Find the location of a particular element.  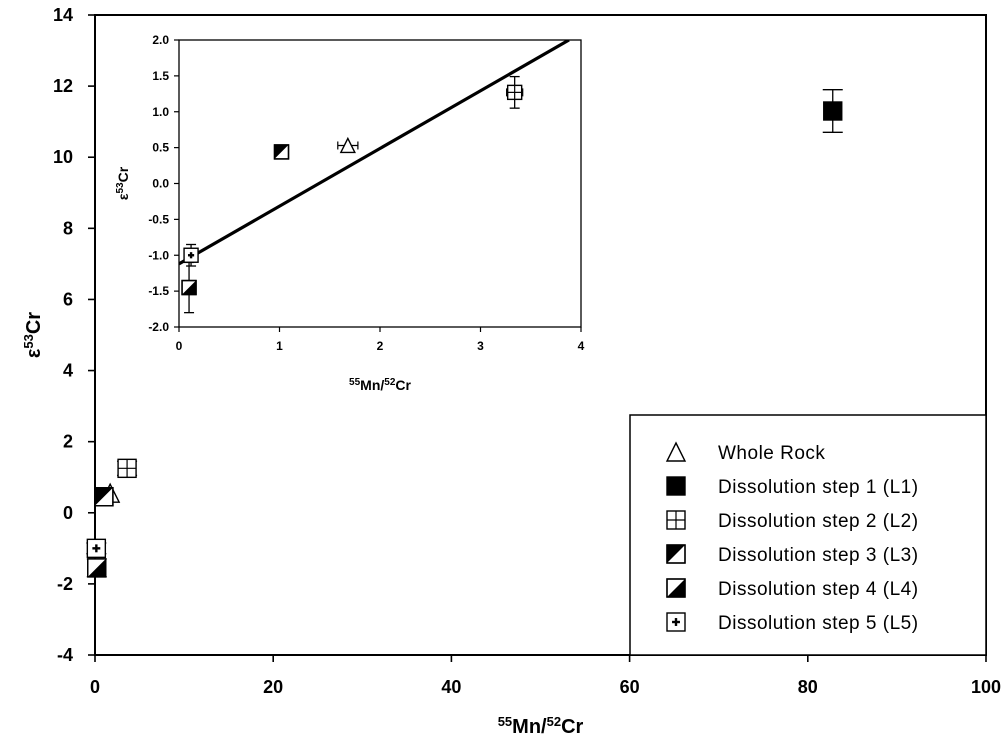

legend-label: Dissolution step 2 (L2) is located at coordinates (818, 521).